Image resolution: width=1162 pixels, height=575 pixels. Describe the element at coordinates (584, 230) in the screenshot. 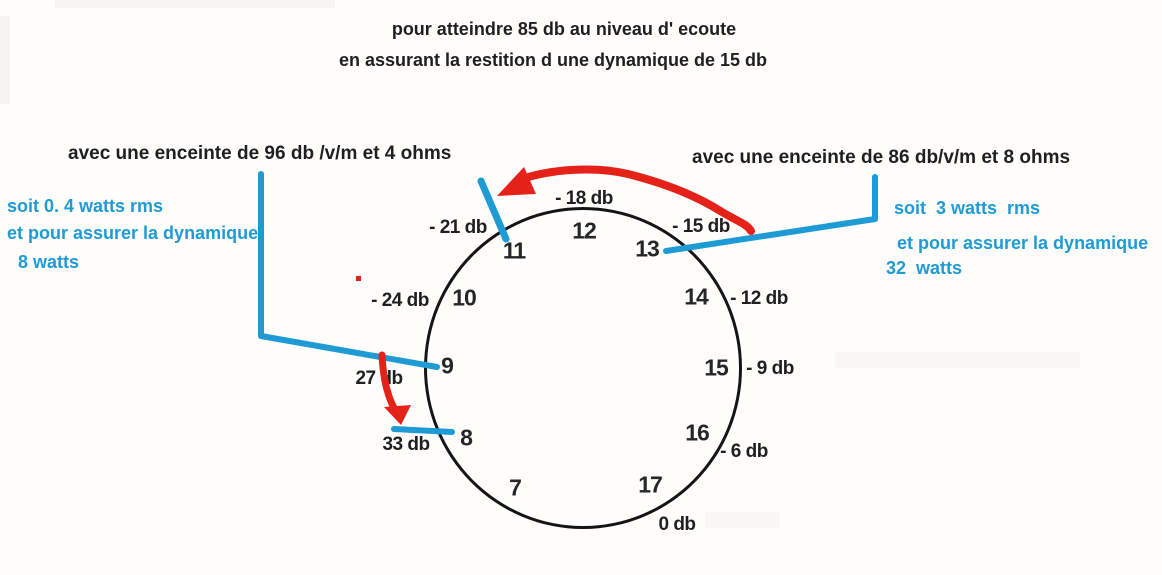

I see `dial-hour-12: 12` at that location.